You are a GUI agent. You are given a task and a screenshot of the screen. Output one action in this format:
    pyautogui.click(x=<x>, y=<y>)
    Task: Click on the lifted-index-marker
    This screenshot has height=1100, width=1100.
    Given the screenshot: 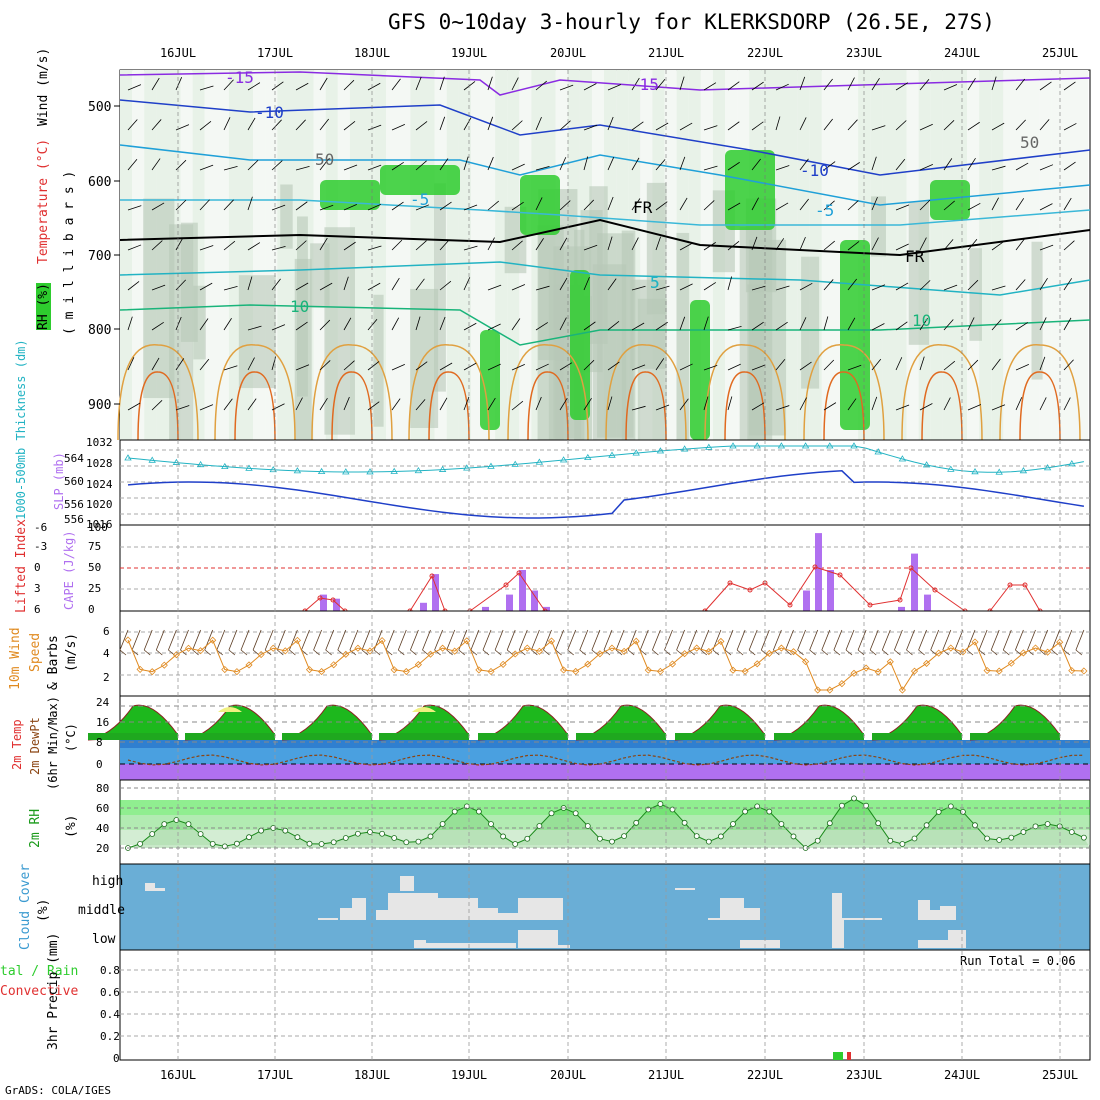 What is the action you would take?
    pyautogui.click(x=432, y=576)
    